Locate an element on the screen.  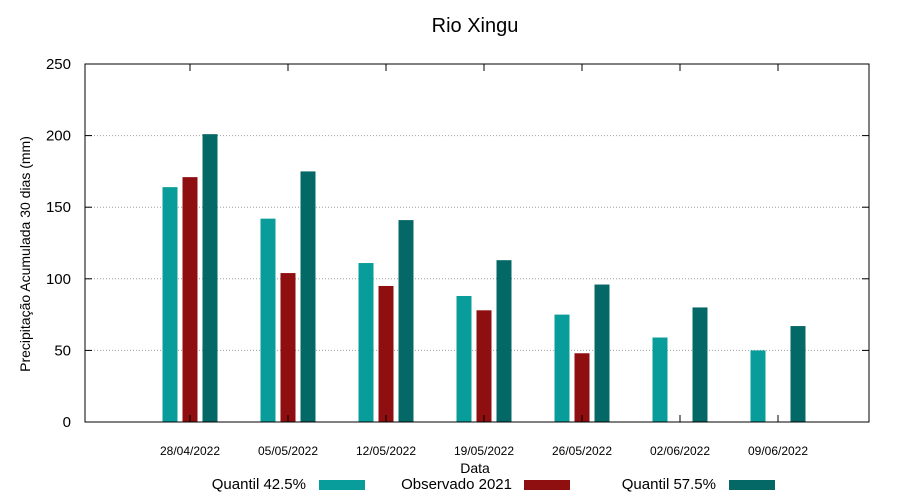
legend-label: Observado 2021 is located at coordinates (456, 484).